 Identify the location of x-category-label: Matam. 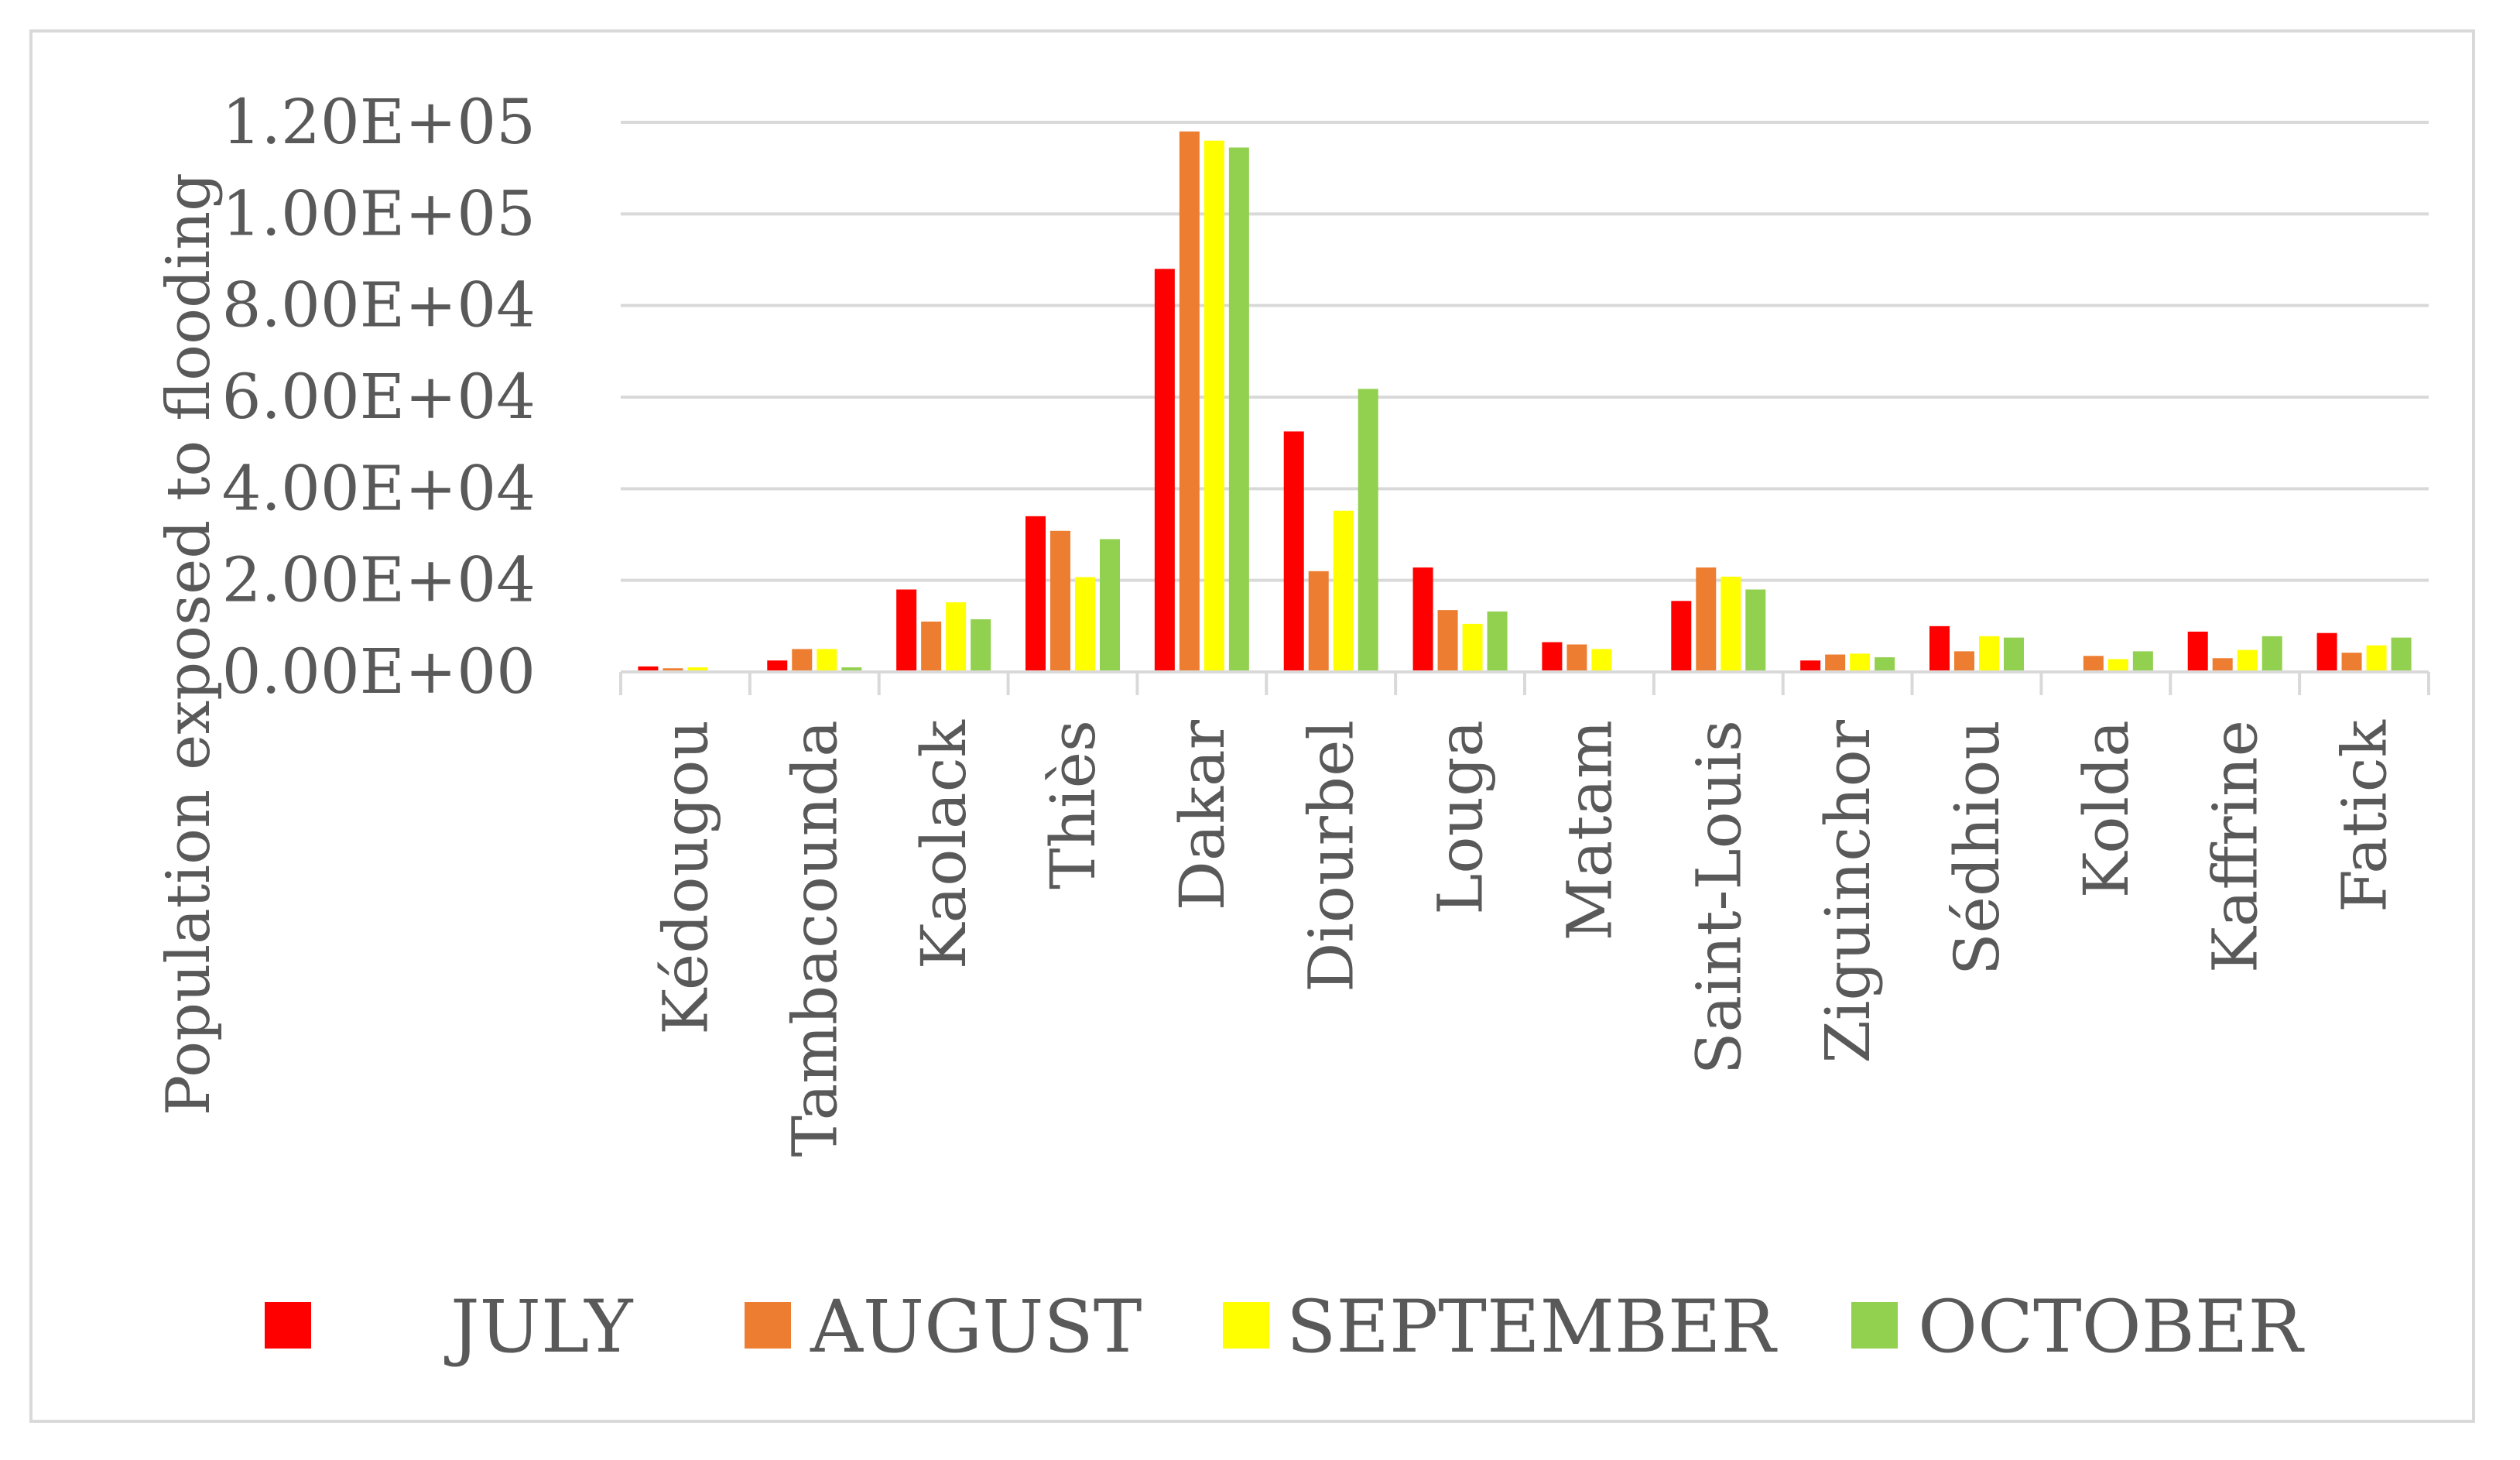
(1589, 830).